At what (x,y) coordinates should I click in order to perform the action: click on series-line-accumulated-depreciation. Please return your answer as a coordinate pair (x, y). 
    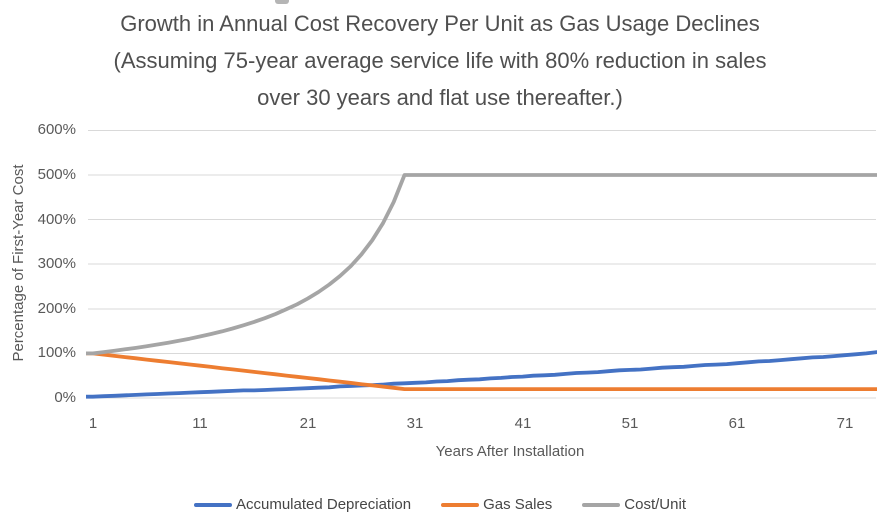
    Looking at the image, I should click on (481, 374).